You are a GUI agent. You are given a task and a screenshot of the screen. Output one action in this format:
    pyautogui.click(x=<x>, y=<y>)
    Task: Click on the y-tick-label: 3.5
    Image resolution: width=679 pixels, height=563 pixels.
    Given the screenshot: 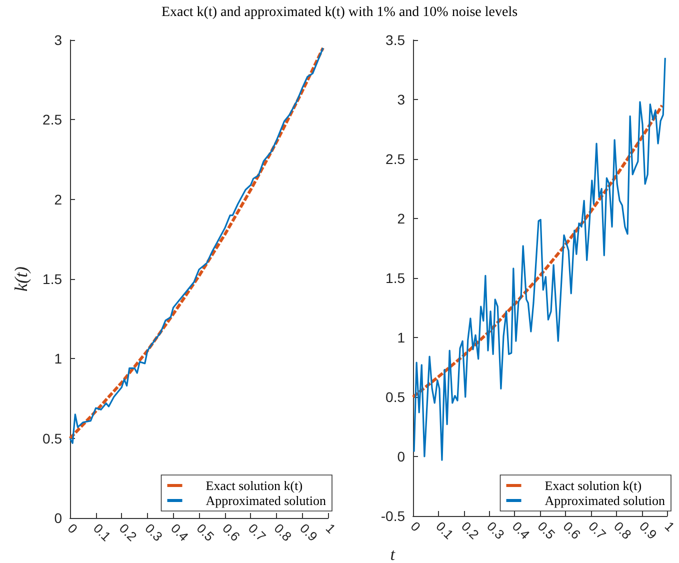 What is the action you would take?
    pyautogui.click(x=396, y=40)
    